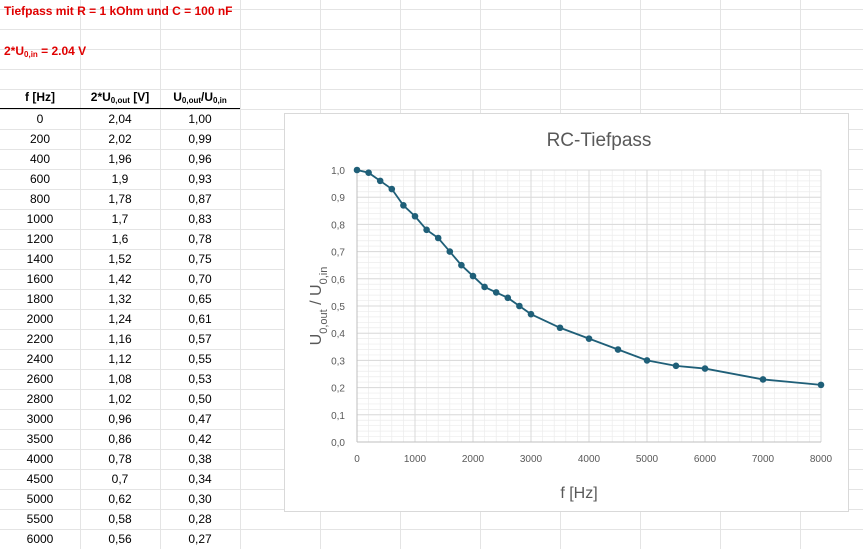  Describe the element at coordinates (40, 279) in the screenshot. I see `table-cell-f: 1600` at that location.